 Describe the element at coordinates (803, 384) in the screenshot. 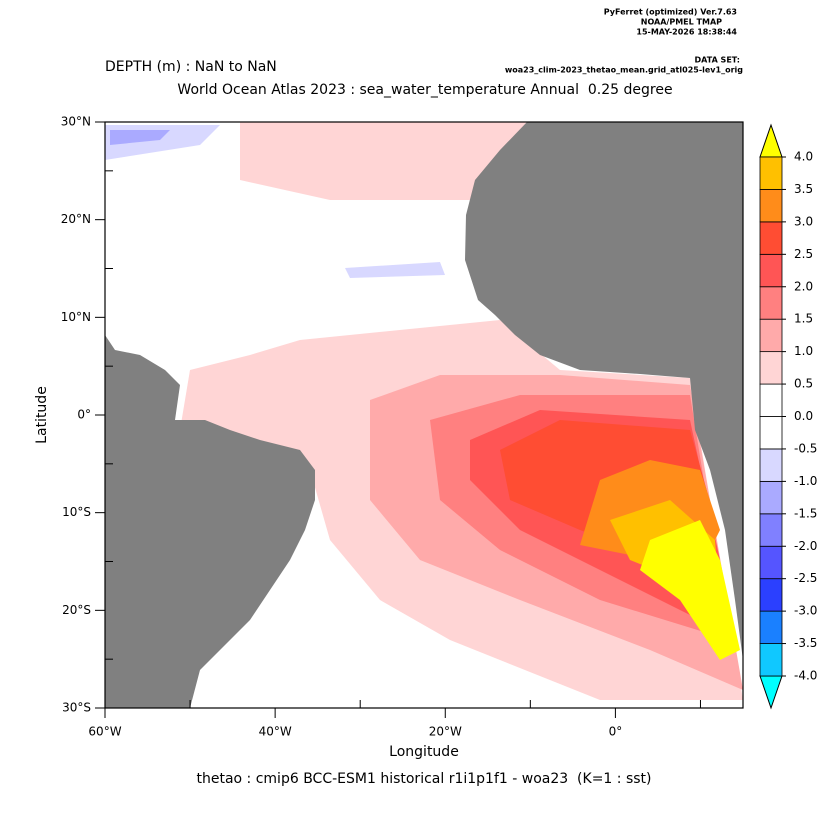

I see `colorbar-label: 0.5` at that location.